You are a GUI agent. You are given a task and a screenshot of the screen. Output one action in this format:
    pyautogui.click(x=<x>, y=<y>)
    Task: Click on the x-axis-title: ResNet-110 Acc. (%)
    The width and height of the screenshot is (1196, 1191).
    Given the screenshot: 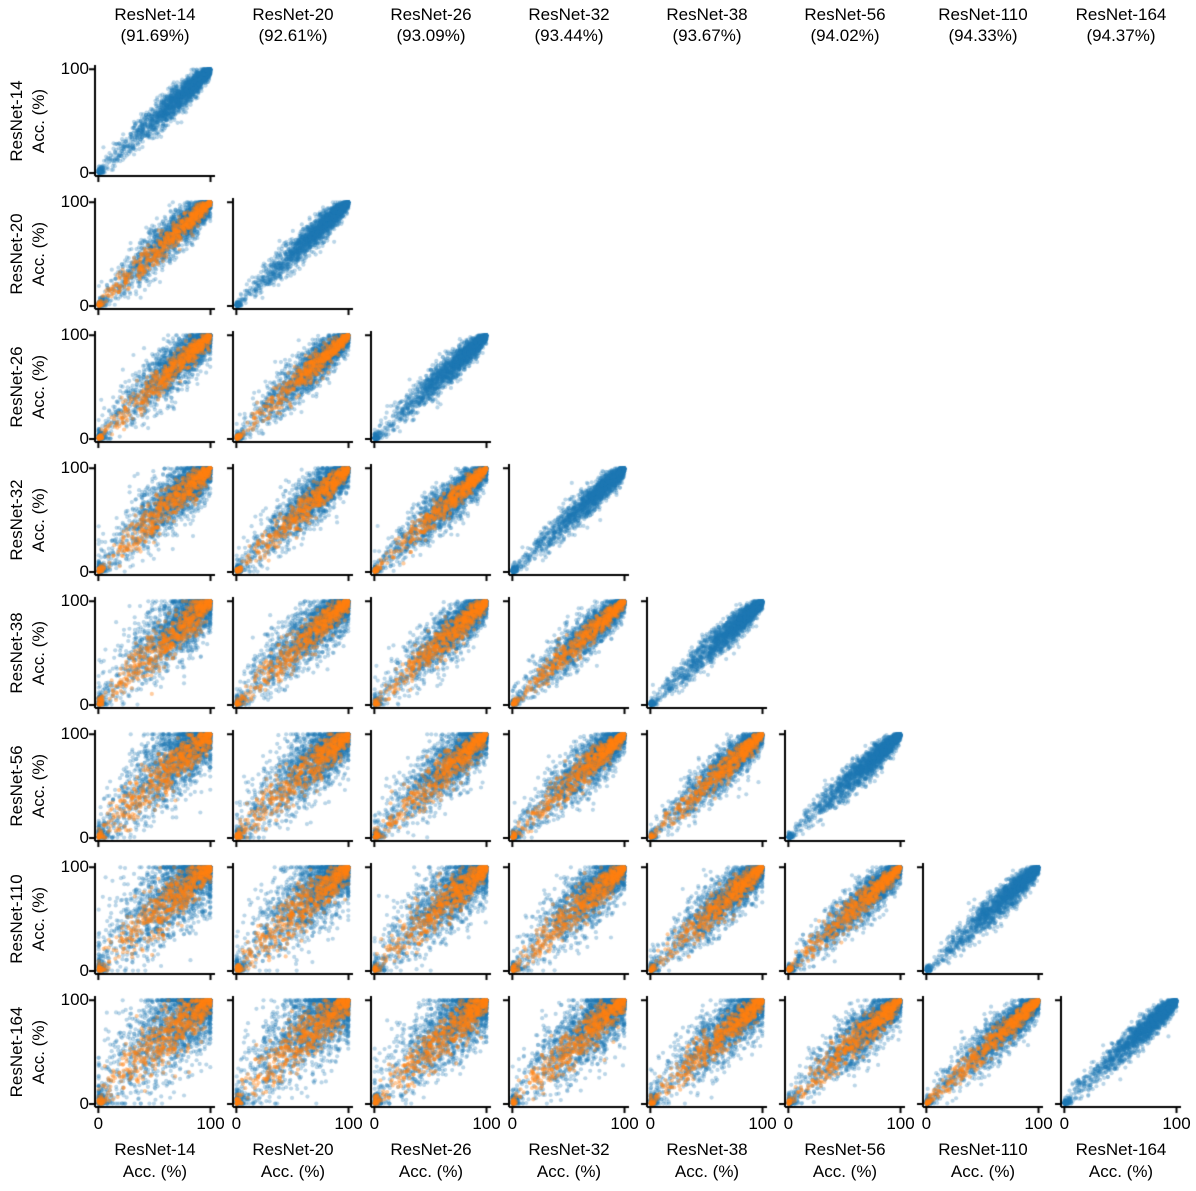 What is the action you would take?
    pyautogui.click(x=983, y=1161)
    